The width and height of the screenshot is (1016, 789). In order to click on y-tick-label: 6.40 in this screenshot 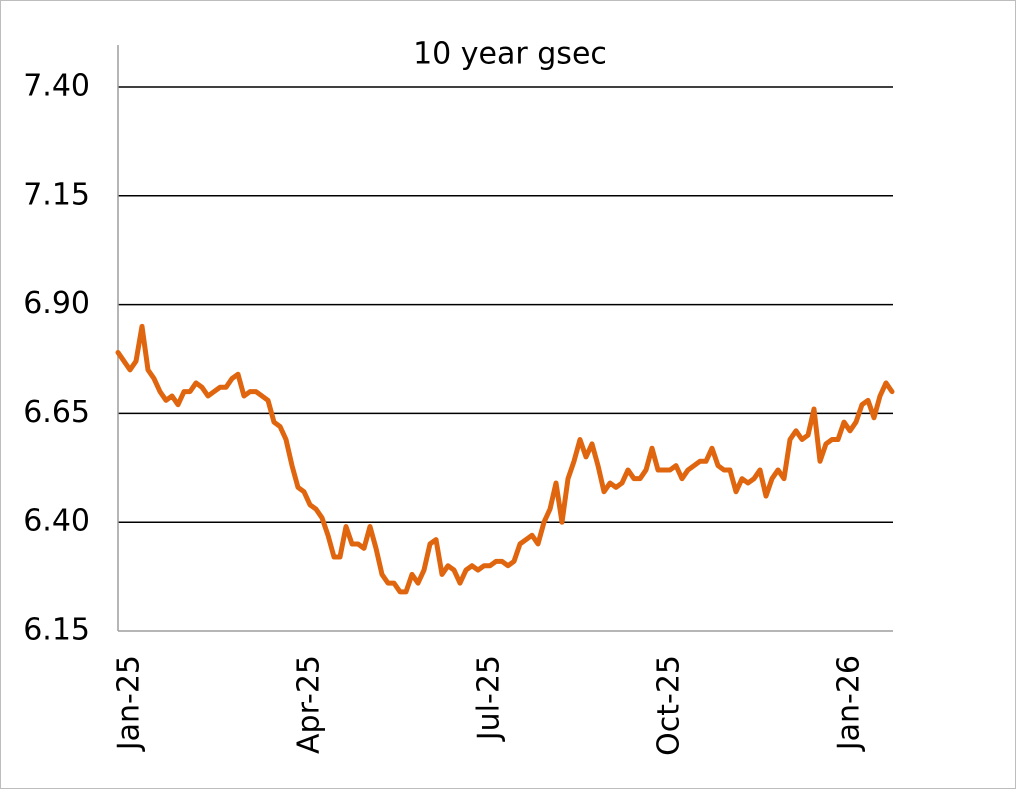, I will do `click(56, 521)`.